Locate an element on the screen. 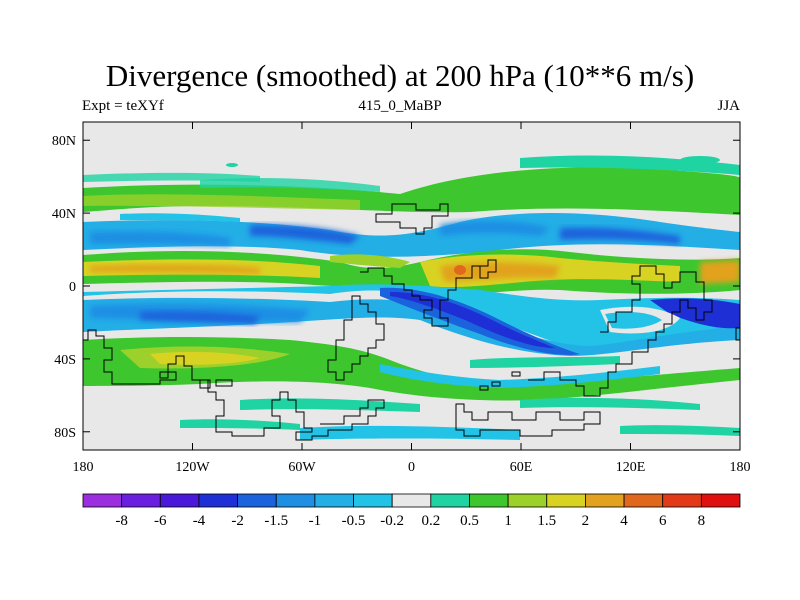 The height and width of the screenshot is (600, 800). colorbar-label: 6 is located at coordinates (663, 521).